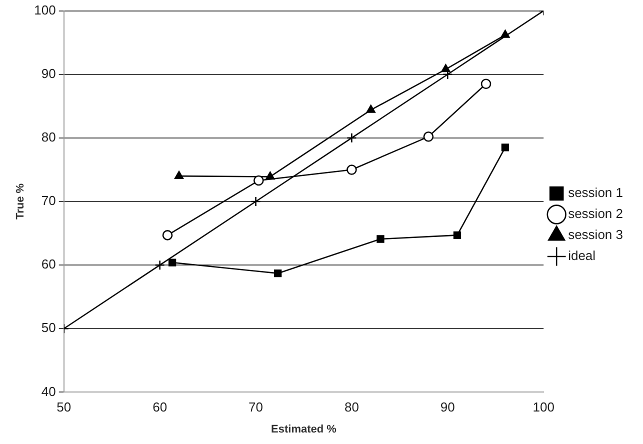  What do you see at coordinates (595, 192) in the screenshot?
I see `legend-label: session 1` at bounding box center [595, 192].